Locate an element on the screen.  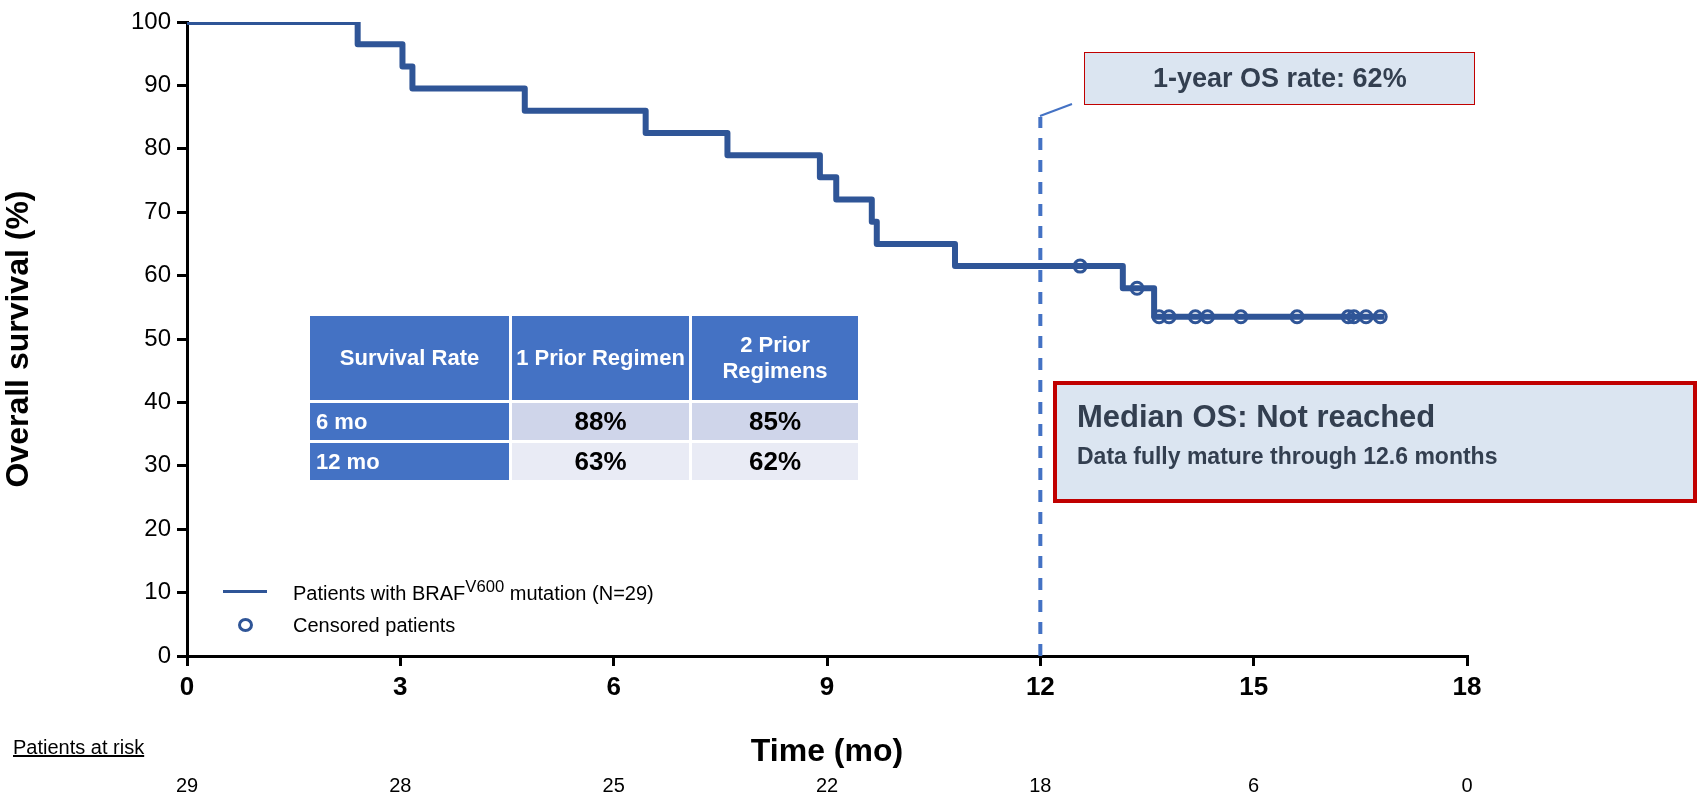
y-tick-label: 0 is located at coordinates (164, 654).